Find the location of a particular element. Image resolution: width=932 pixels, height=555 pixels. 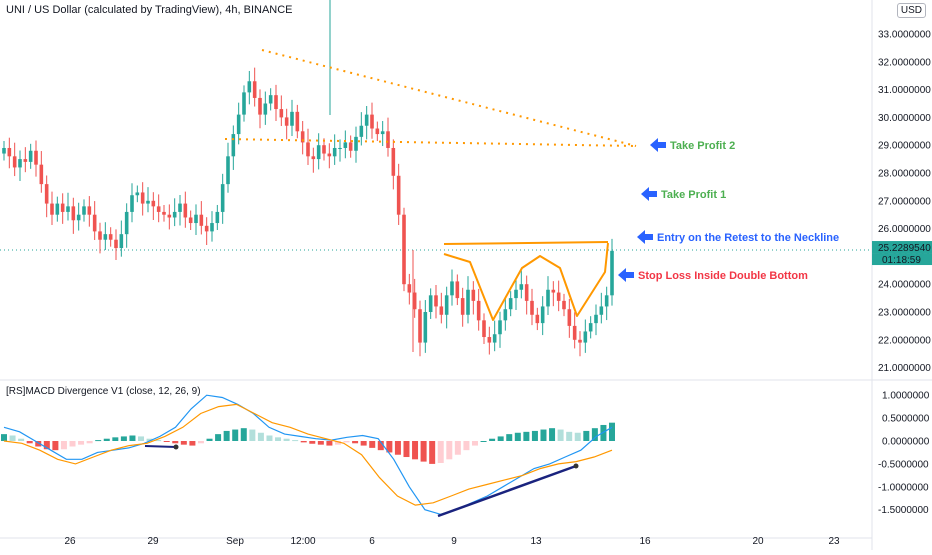

countdown-box is located at coordinates (902, 259).